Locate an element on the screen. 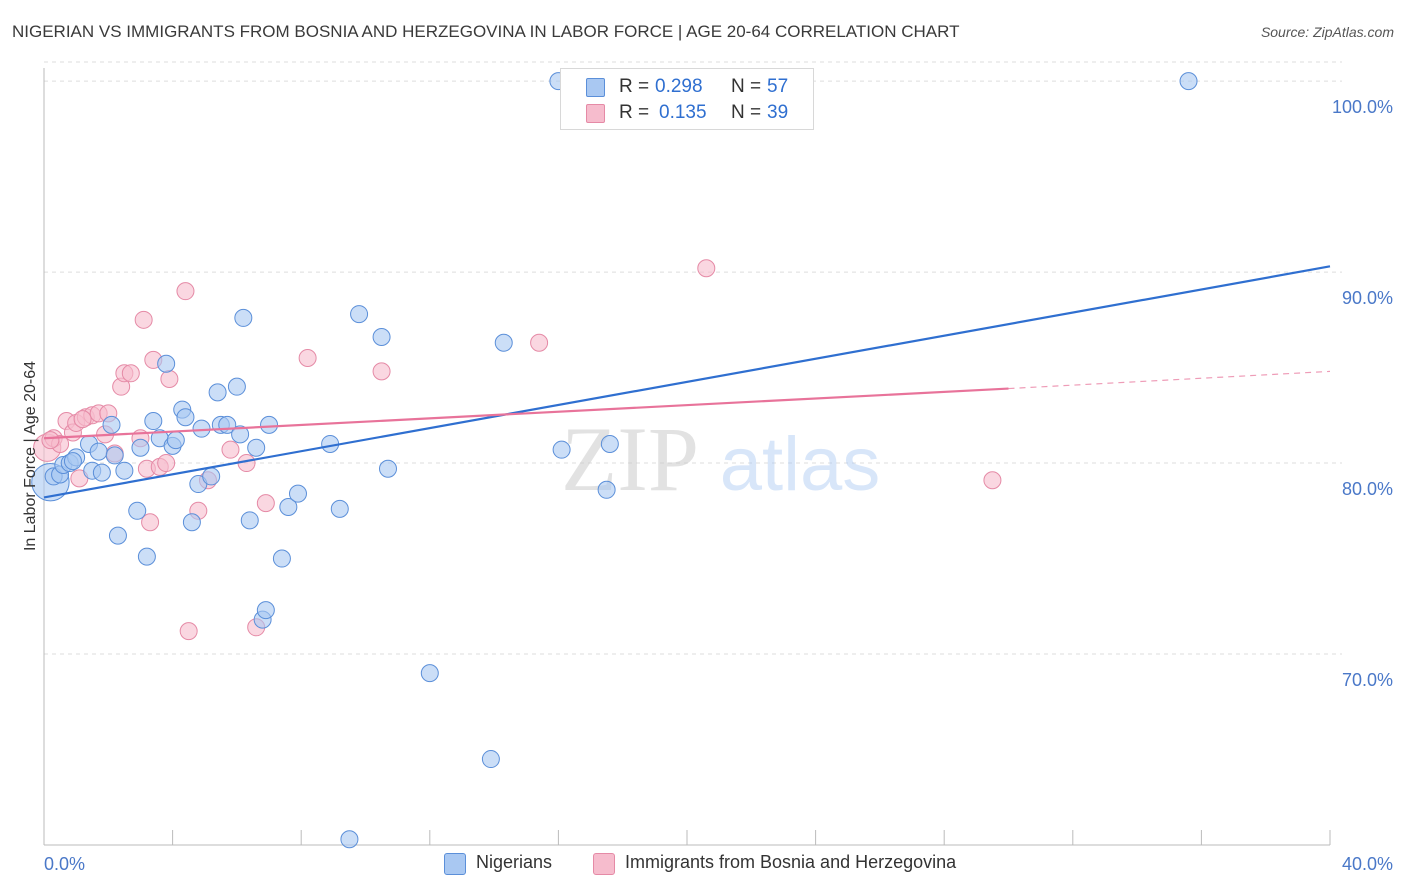 Image resolution: width=1406 pixels, height=892 pixels. legend-label-bosnia: Immigrants from Bosnia and Herzegovina is located at coordinates (791, 862).